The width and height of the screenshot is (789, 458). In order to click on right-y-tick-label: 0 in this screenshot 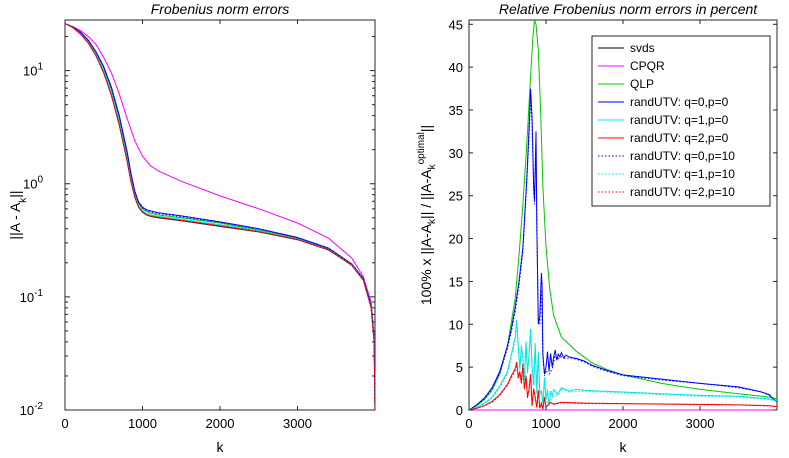, I will do `click(459, 410)`.